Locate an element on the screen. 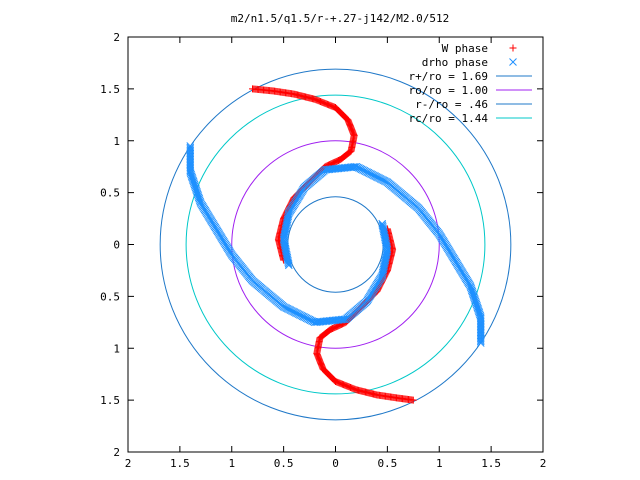 The height and width of the screenshot is (480, 640). x-tick-label: 1 is located at coordinates (439, 463).